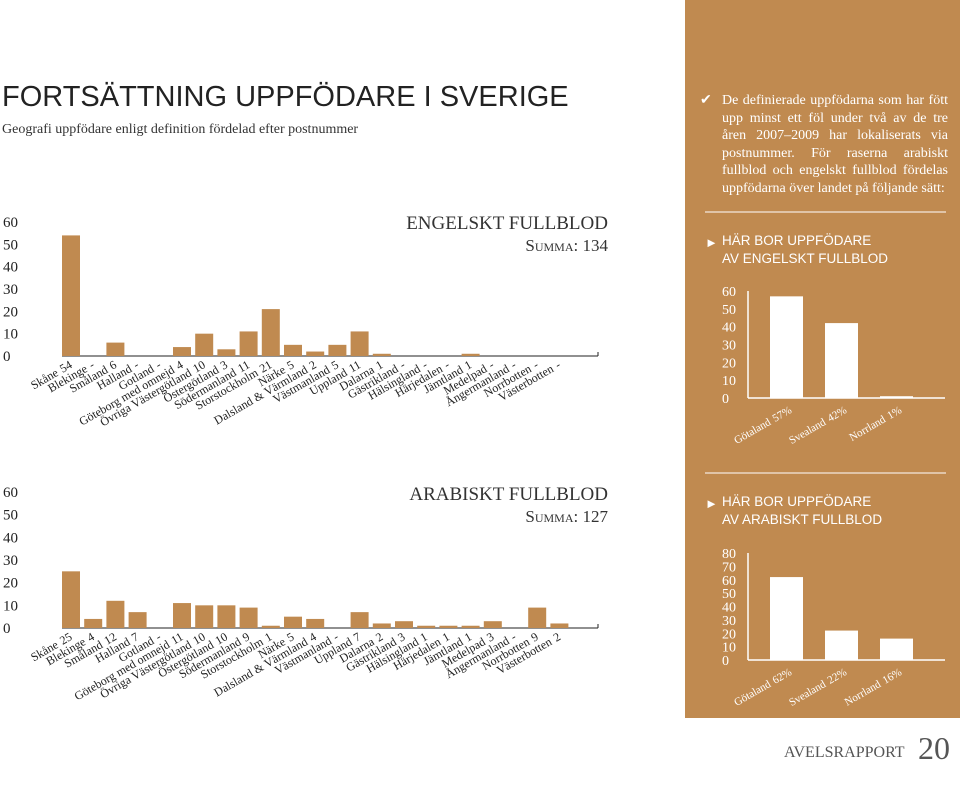 The image size is (960, 787). I want to click on value-label: 2, so click(557, 636).